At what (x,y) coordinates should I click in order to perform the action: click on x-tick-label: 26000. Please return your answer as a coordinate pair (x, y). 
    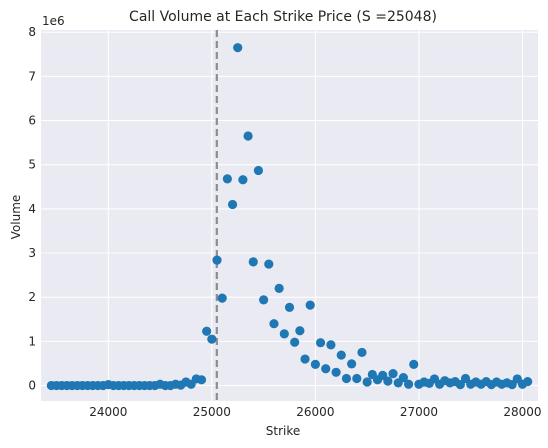
    Looking at the image, I should click on (315, 412).